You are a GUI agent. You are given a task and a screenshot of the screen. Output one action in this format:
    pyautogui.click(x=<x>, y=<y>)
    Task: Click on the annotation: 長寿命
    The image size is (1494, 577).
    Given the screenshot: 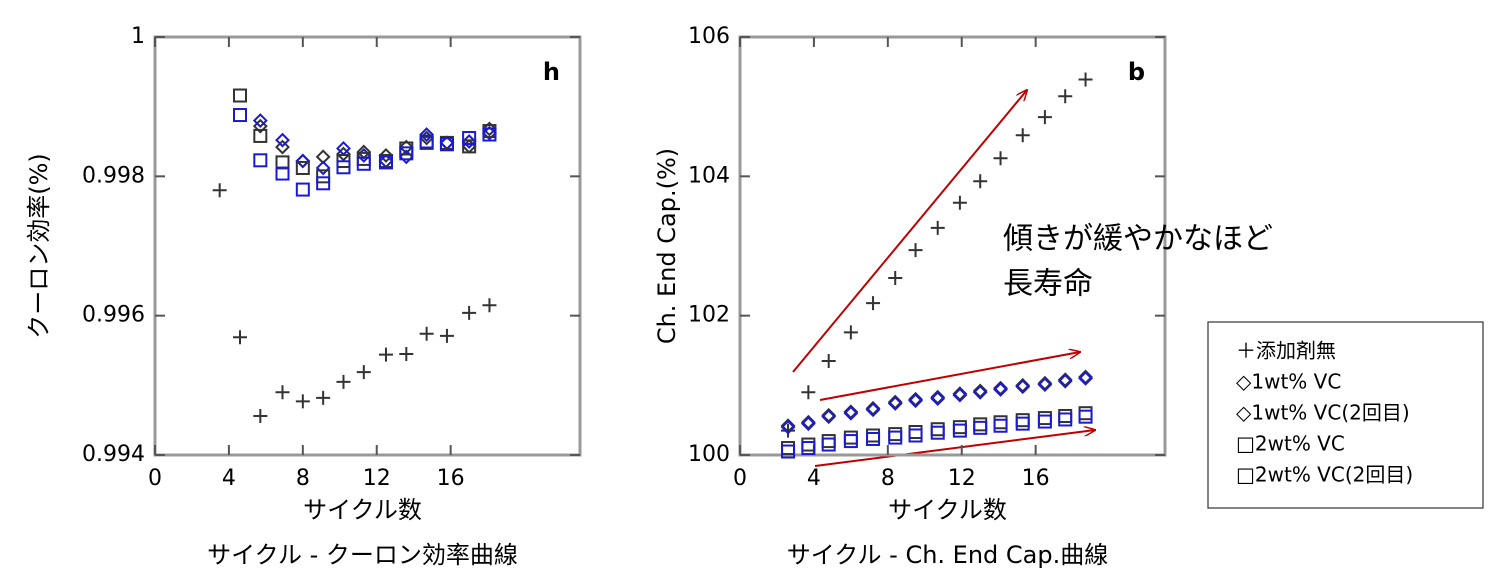 What is the action you would take?
    pyautogui.click(x=1048, y=284)
    